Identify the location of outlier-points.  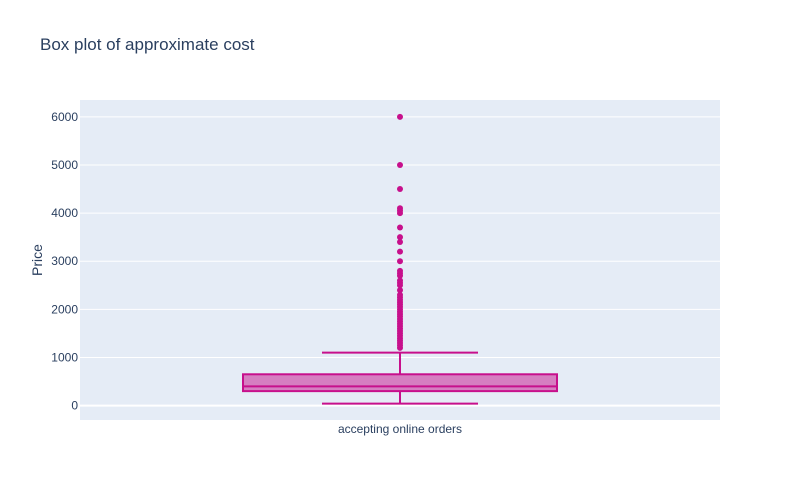
(400, 232).